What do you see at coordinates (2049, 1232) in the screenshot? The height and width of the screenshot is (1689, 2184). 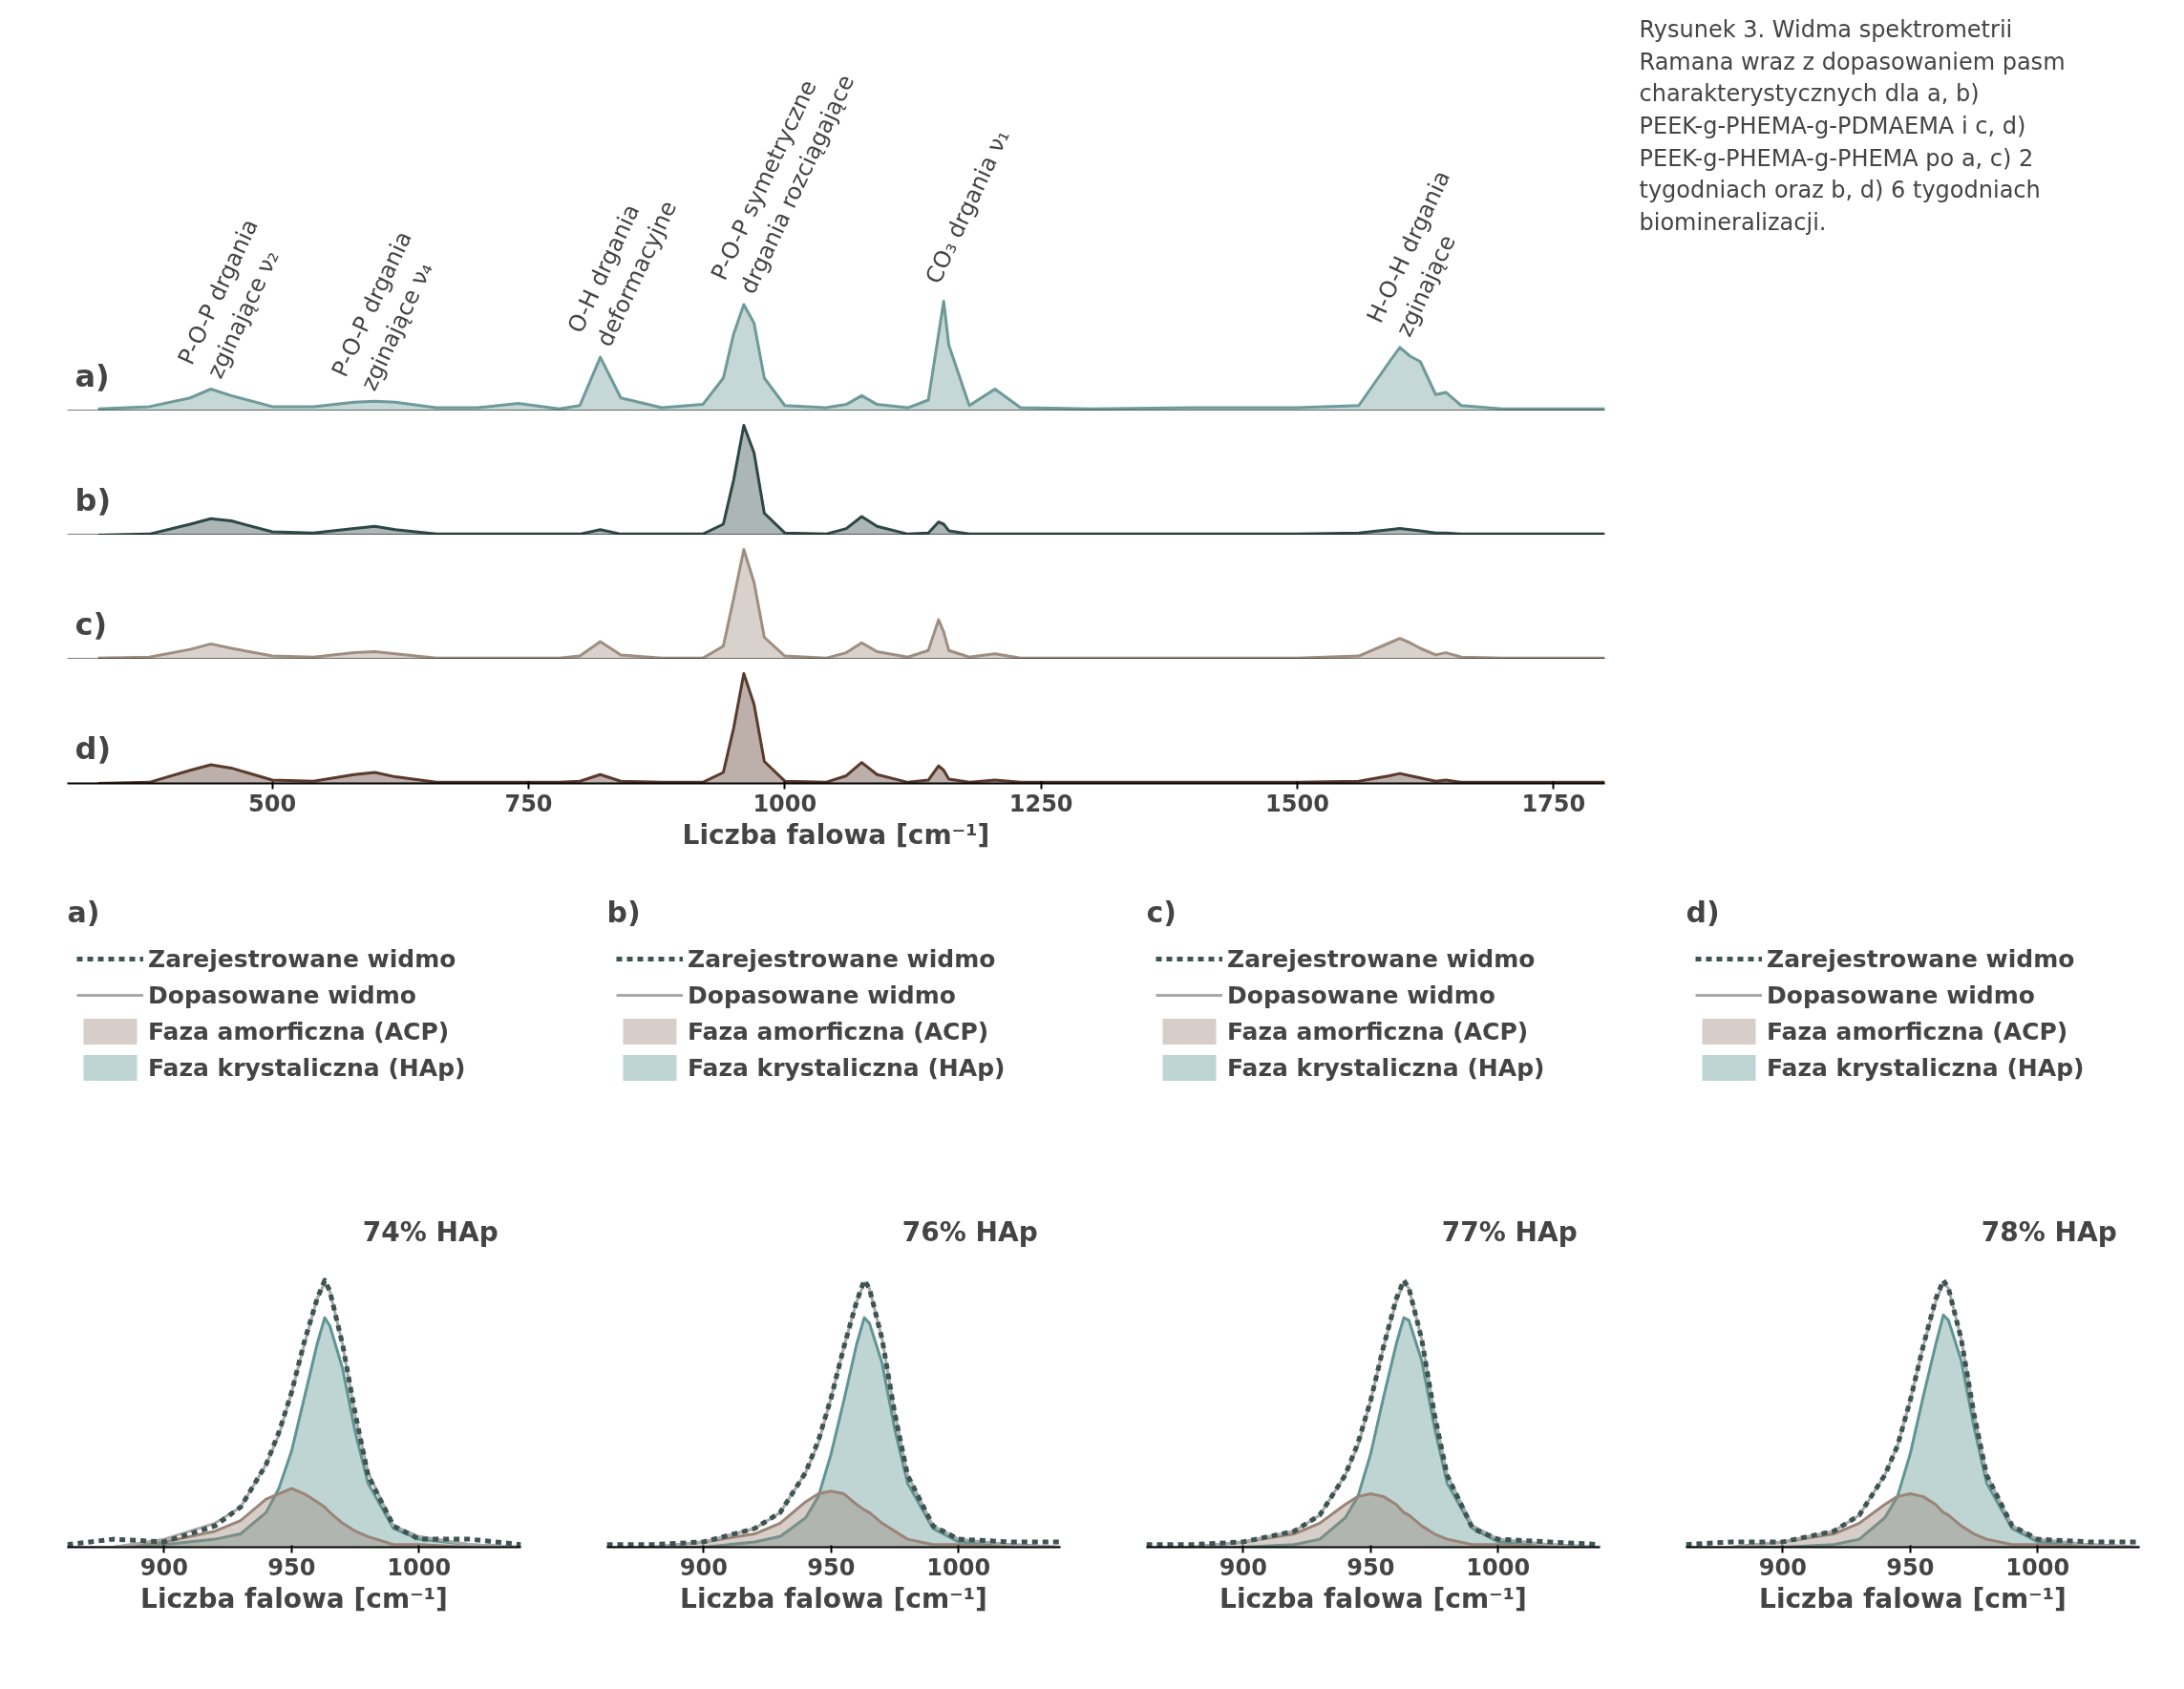 I see `text: 78% HAp` at bounding box center [2049, 1232].